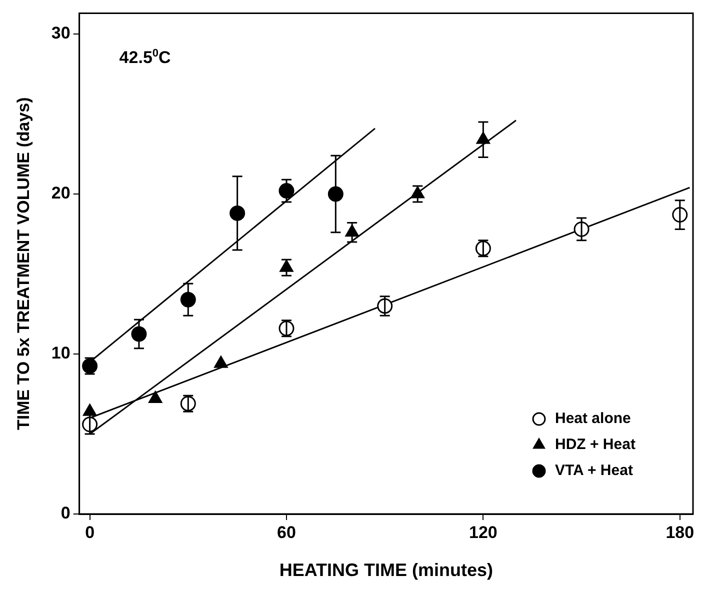 This screenshot has width=703, height=596. What do you see at coordinates (65, 513) in the screenshot?
I see `y-tick-label: 0` at bounding box center [65, 513].